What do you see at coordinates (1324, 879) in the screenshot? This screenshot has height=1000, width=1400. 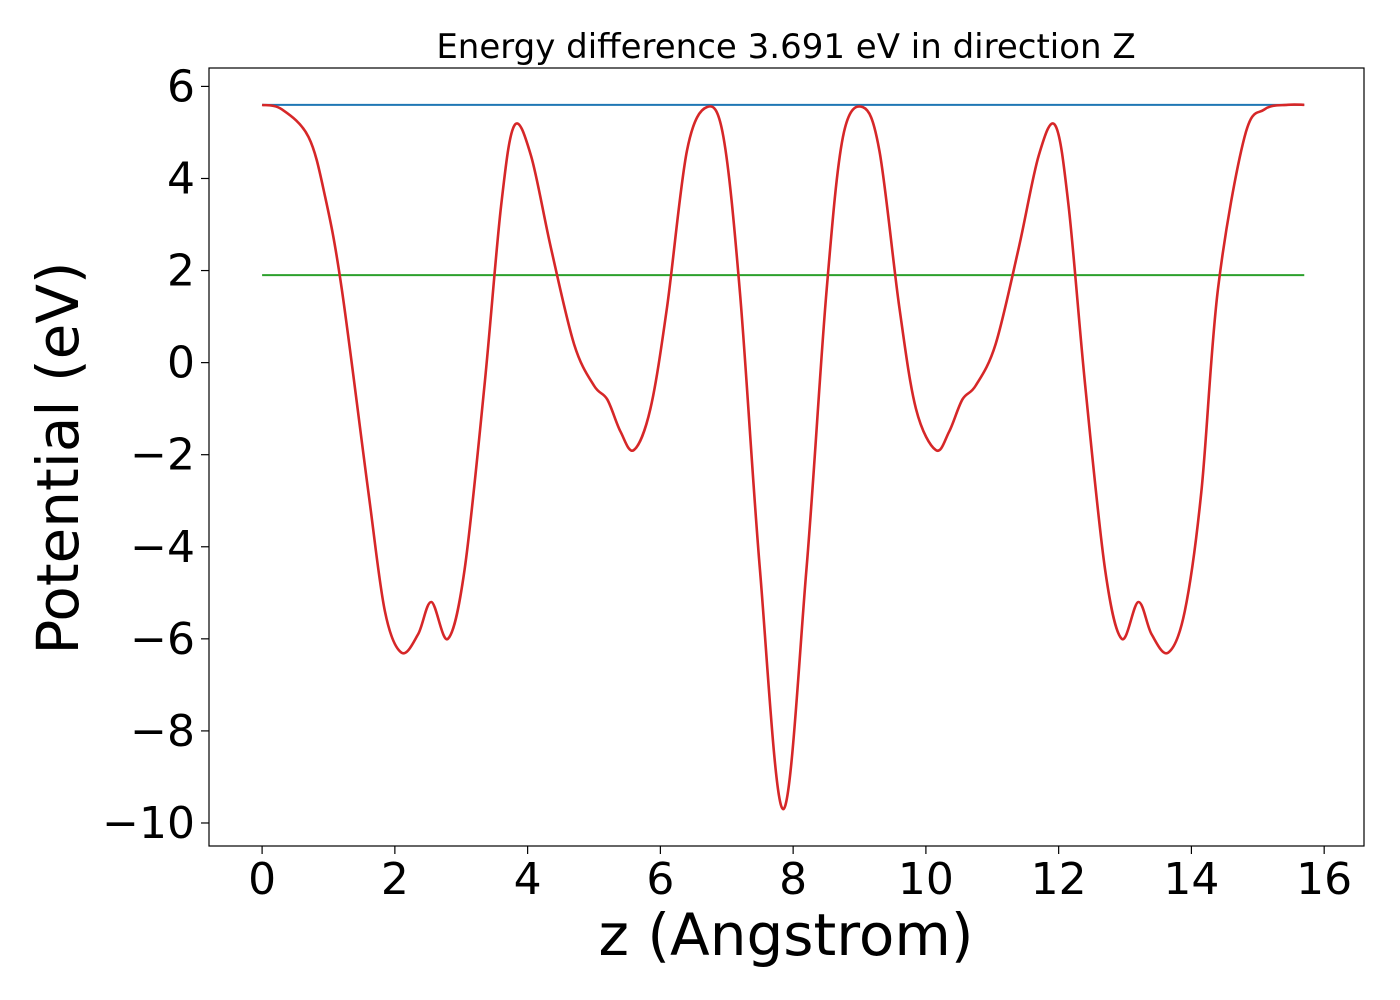 I see `x-tick-label: 16` at bounding box center [1324, 879].